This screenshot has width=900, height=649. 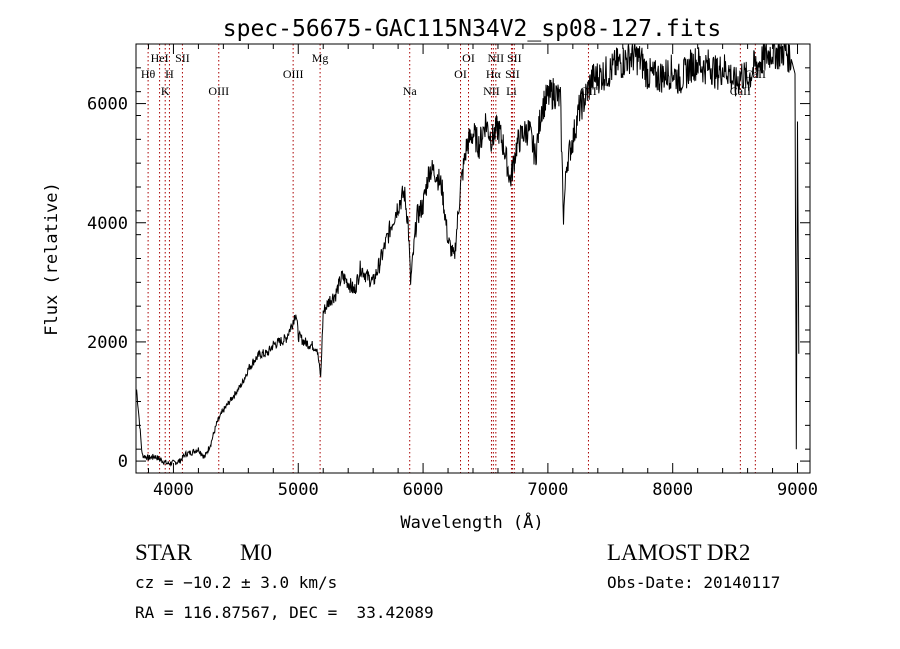 What do you see at coordinates (694, 582) in the screenshot?
I see `obs-date: Obs-Date: 20140117` at bounding box center [694, 582].